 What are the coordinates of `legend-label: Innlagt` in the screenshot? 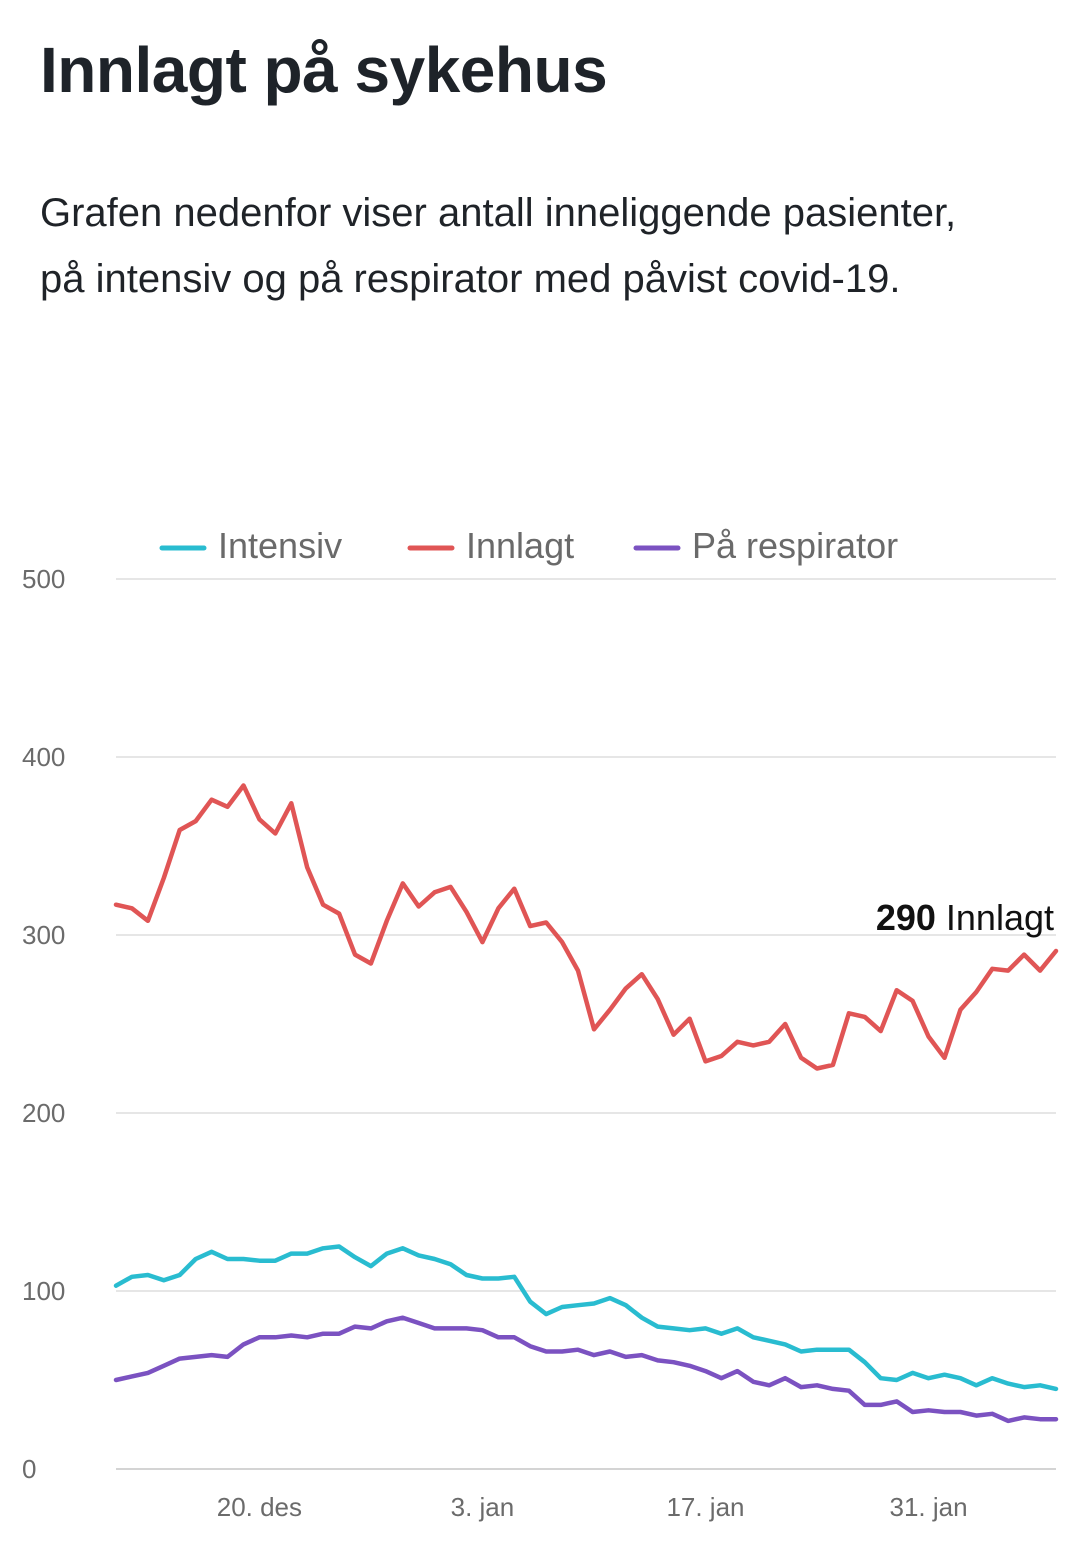 It's located at (520, 545).